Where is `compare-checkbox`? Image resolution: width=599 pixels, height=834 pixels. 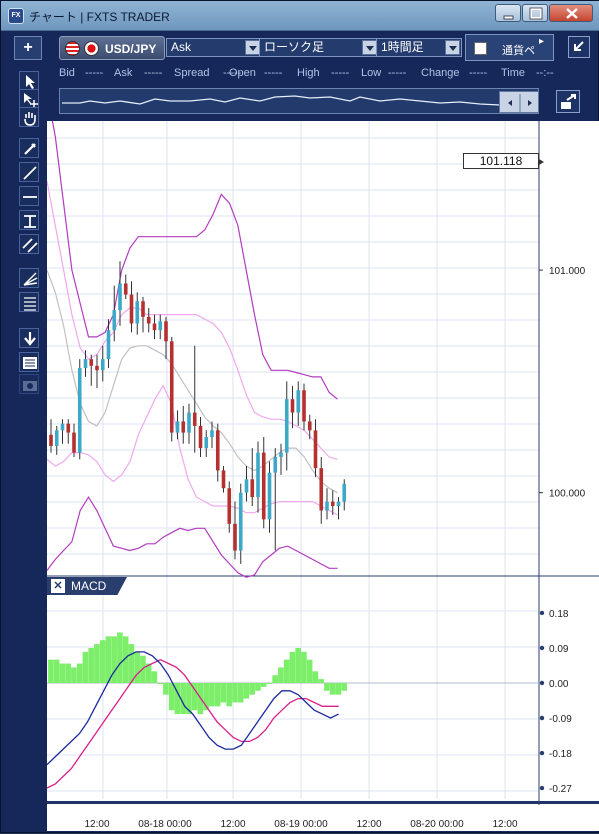 compare-checkbox is located at coordinates (480, 48).